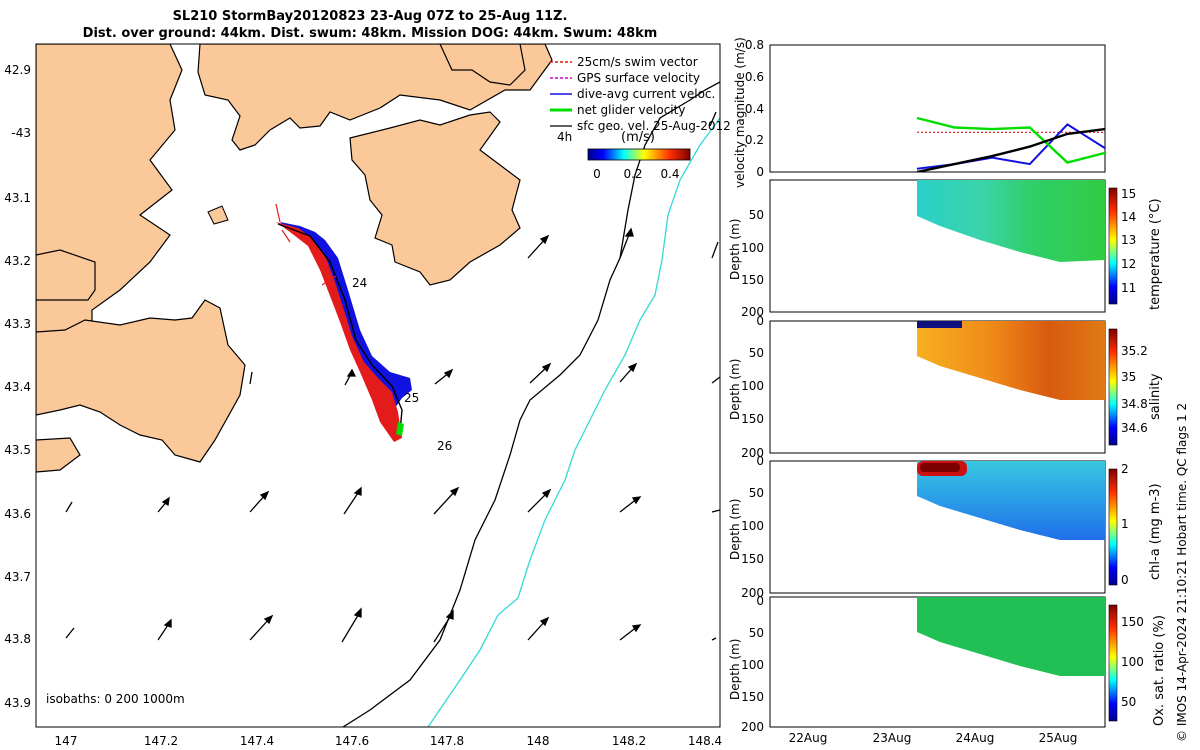  I want to click on chla-field, so click(1011, 500).